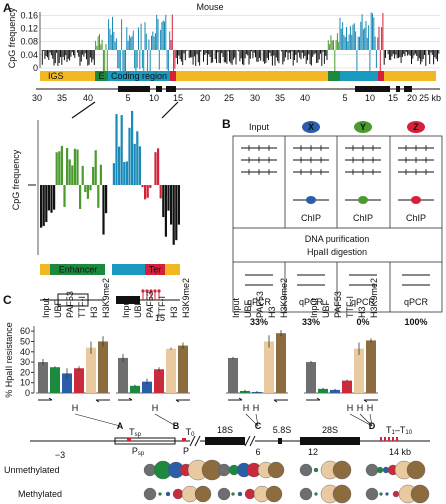 The width and height of the screenshot is (446, 504). What do you see at coordinates (186, 451) in the screenshot?
I see `p-label: P` at bounding box center [186, 451].